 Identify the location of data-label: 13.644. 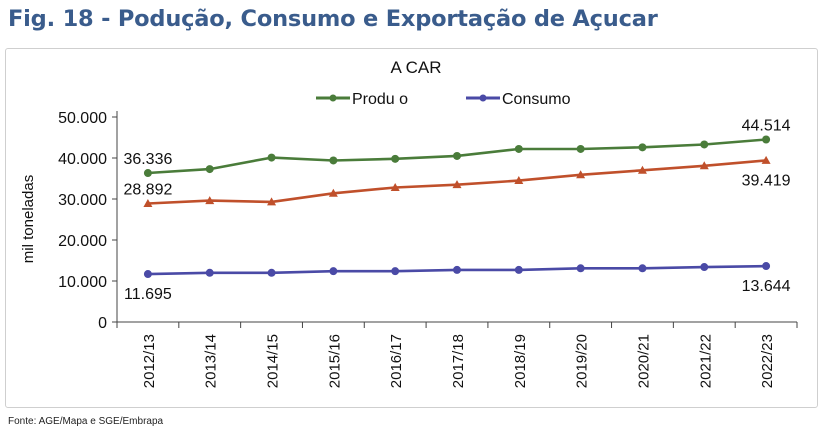
(766, 286).